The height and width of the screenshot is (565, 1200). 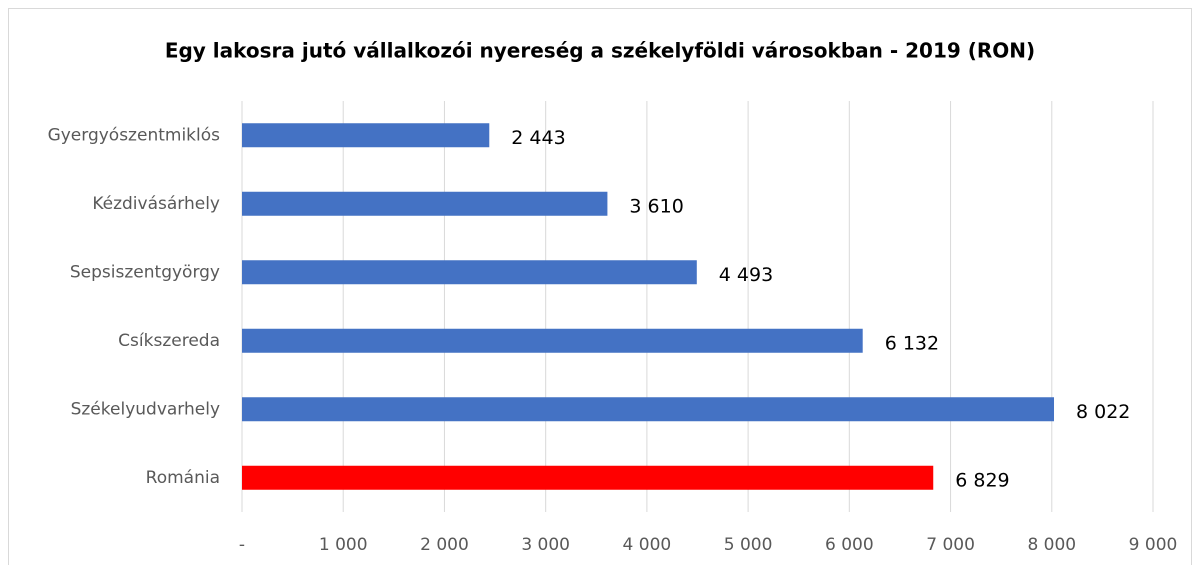 What do you see at coordinates (1051, 545) in the screenshot?
I see `x-tick-label: 8 000` at bounding box center [1051, 545].